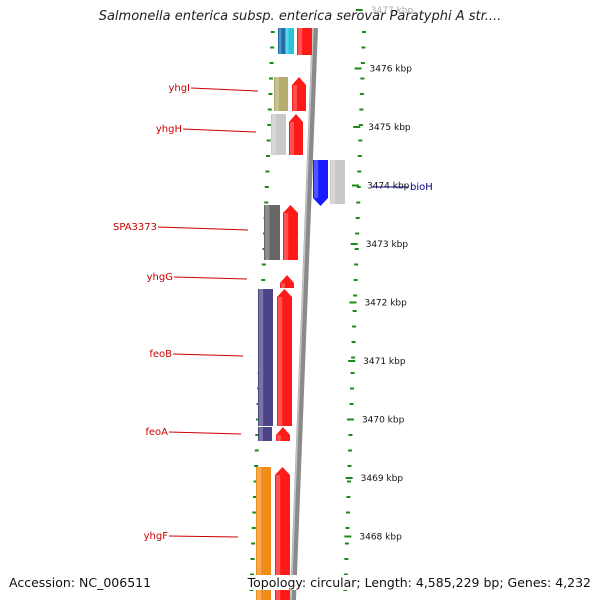  I want to click on gene-label-text: yhgF, so click(156, 536).